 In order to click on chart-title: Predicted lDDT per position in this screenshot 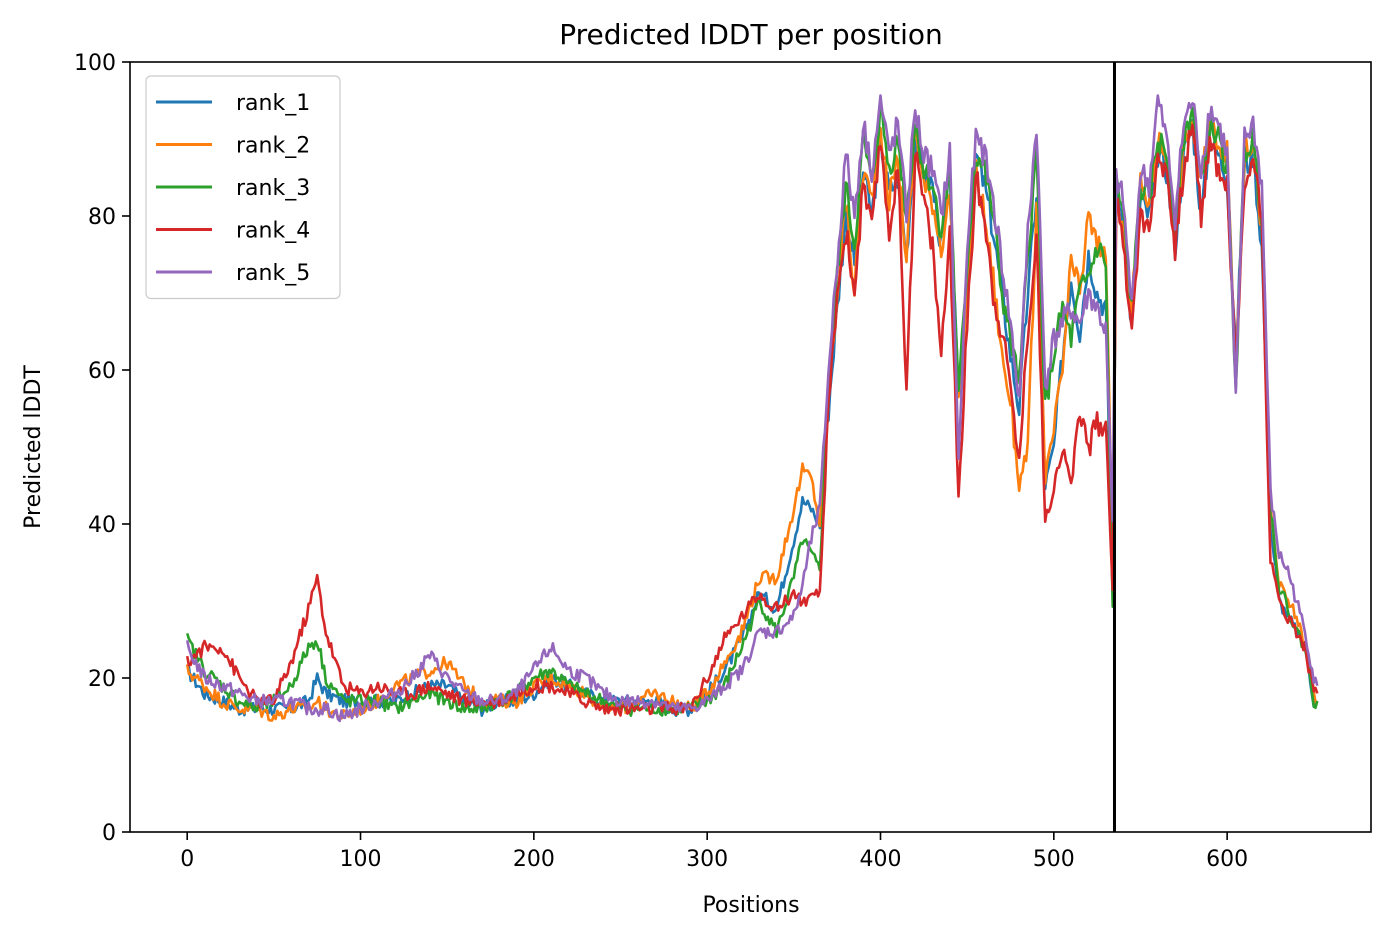, I will do `click(751, 34)`.